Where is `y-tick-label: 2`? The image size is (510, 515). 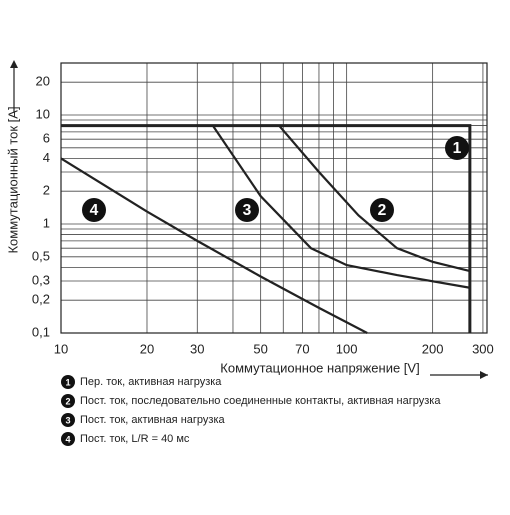 y-tick-label: 2 is located at coordinates (46, 190).